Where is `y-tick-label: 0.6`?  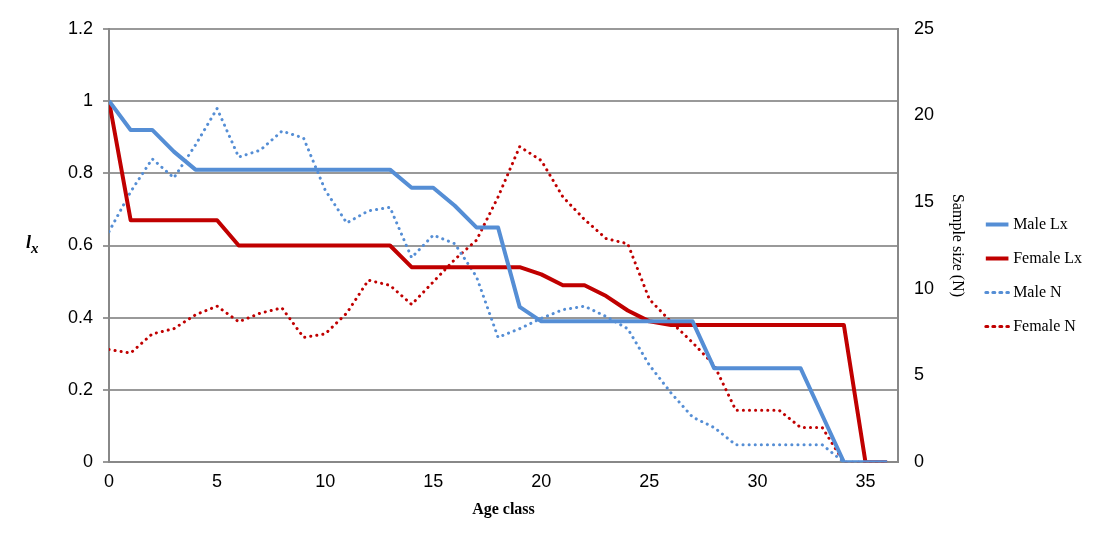
y-tick-label: 0.6 is located at coordinates (80, 244).